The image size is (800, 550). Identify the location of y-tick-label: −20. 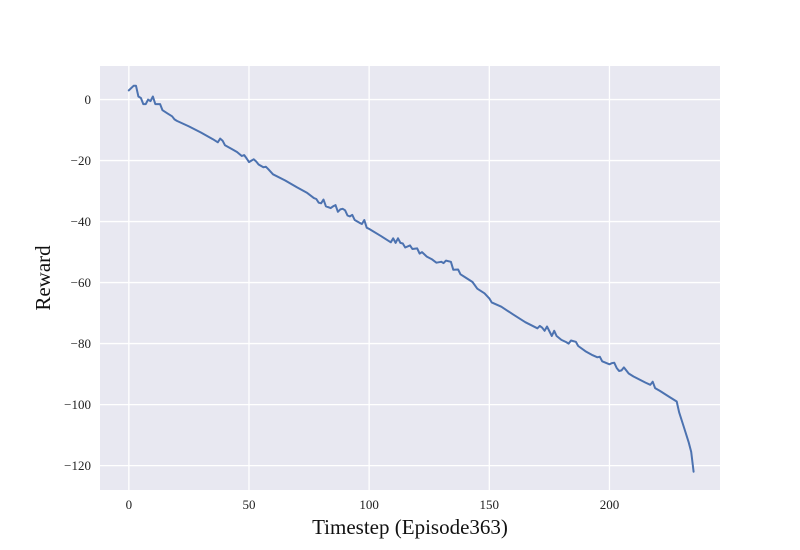
(81, 160).